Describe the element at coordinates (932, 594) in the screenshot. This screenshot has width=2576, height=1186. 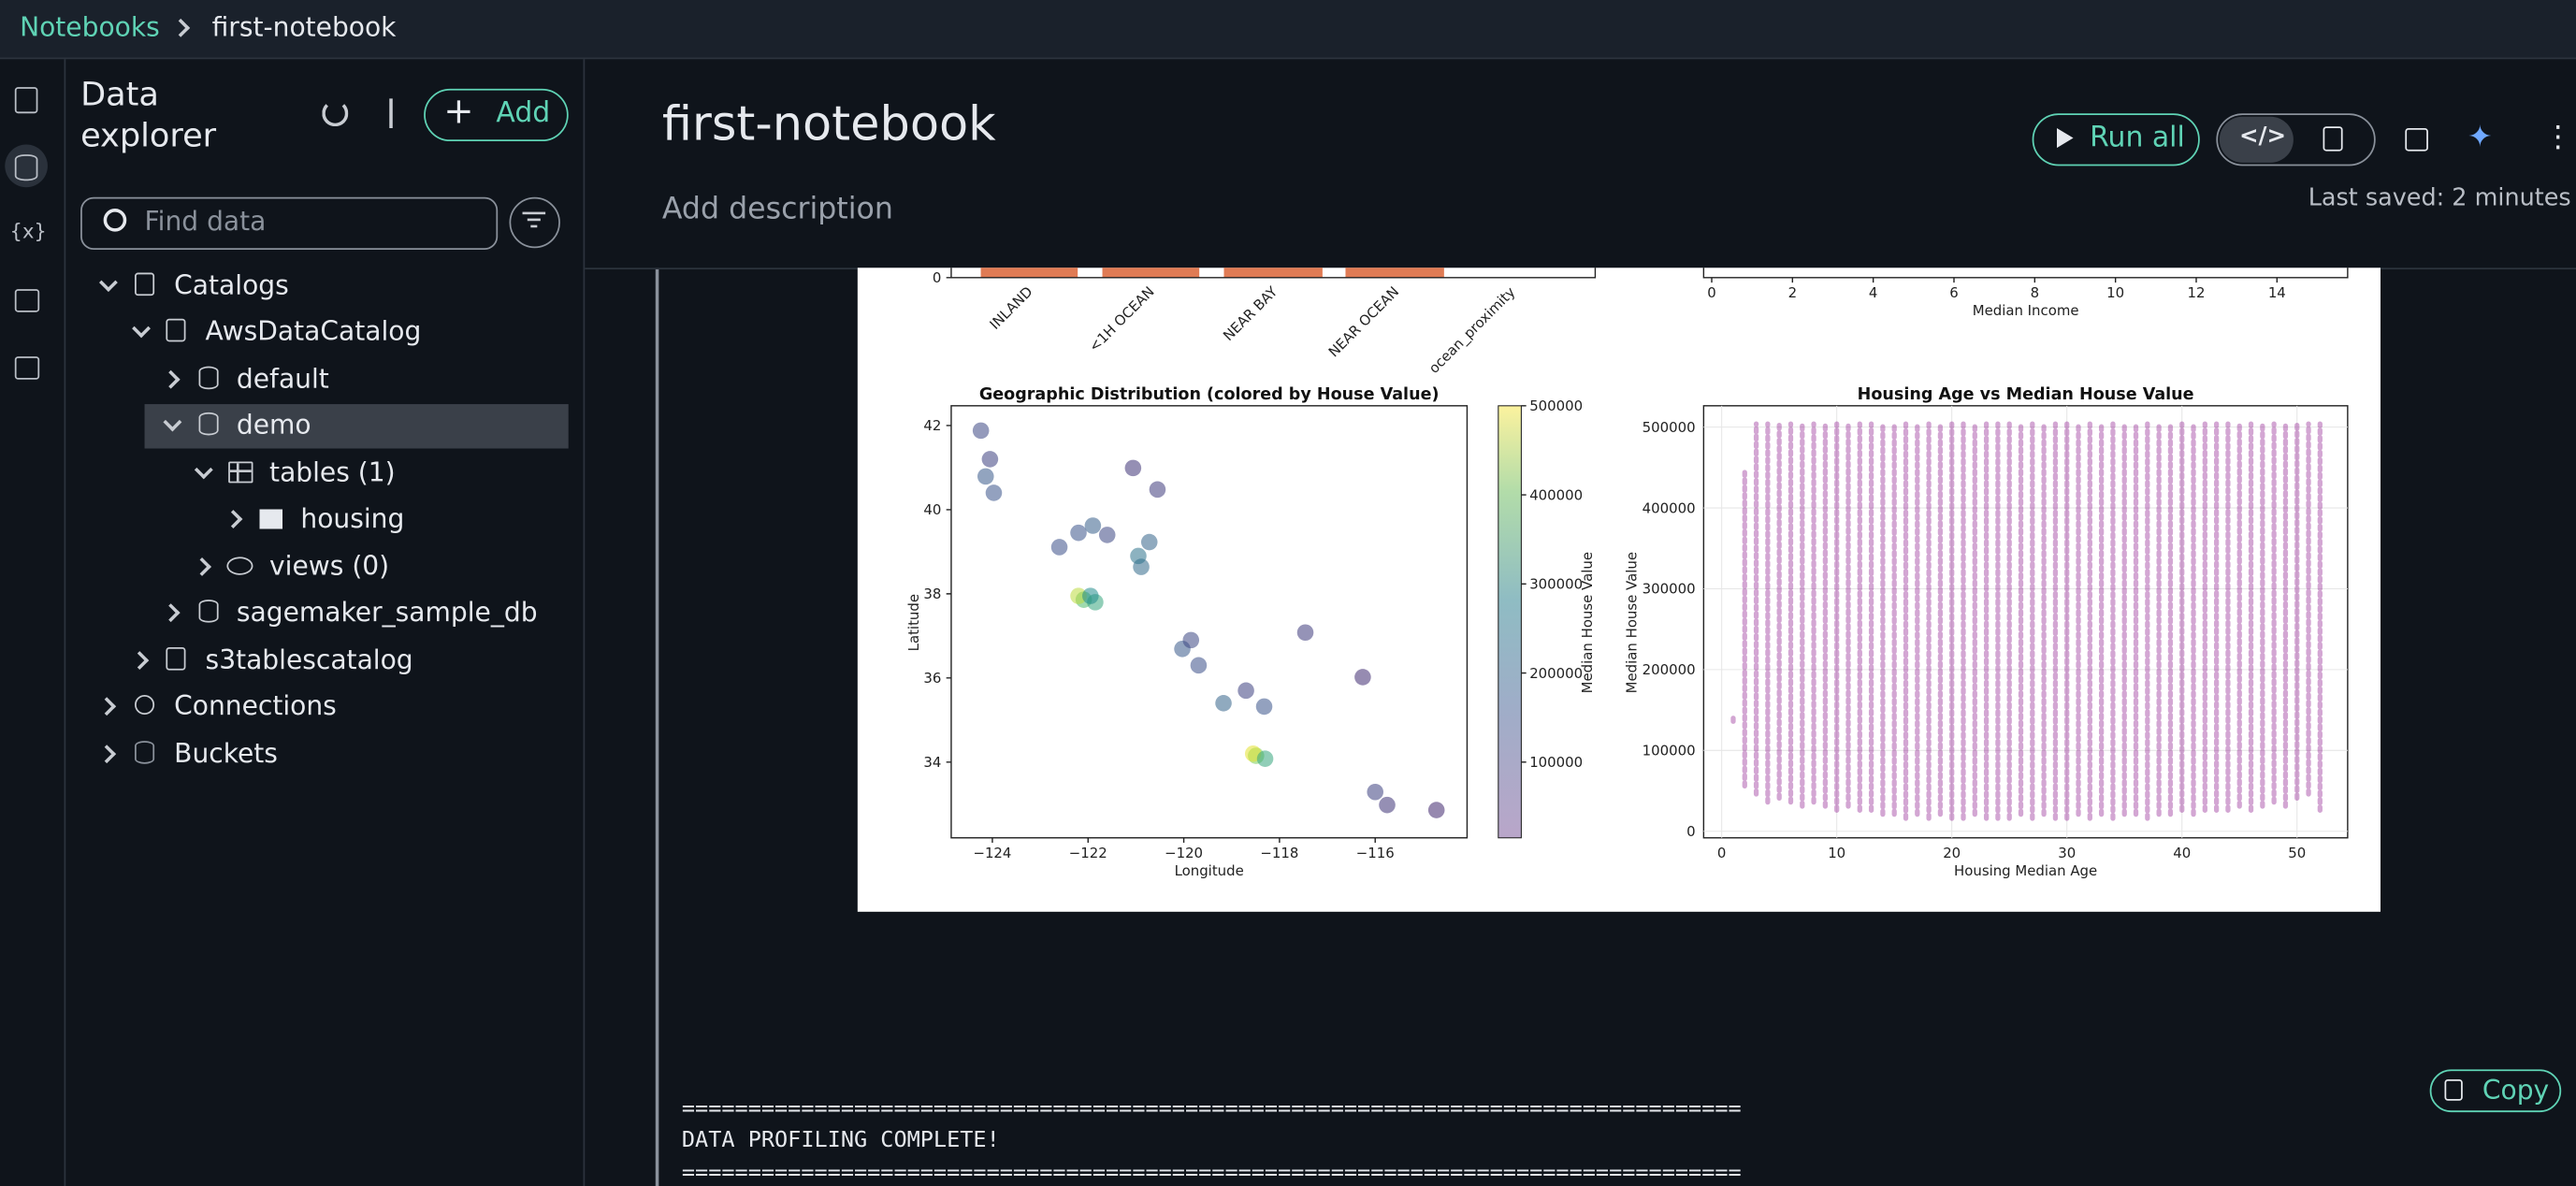
I see `y-tick-label: 38` at that location.